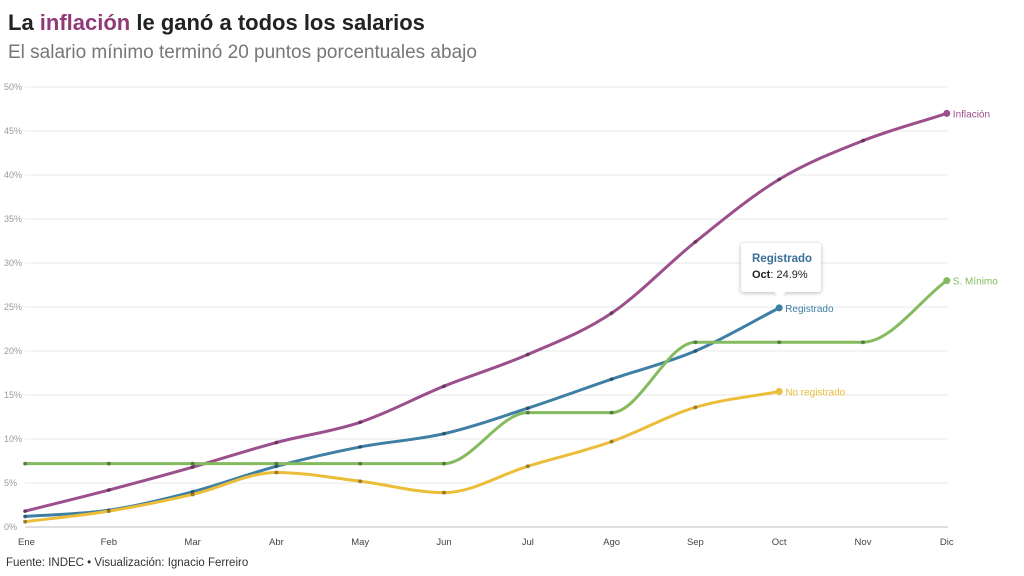  Describe the element at coordinates (780, 295) in the screenshot. I see `tooltip-arrow` at that location.